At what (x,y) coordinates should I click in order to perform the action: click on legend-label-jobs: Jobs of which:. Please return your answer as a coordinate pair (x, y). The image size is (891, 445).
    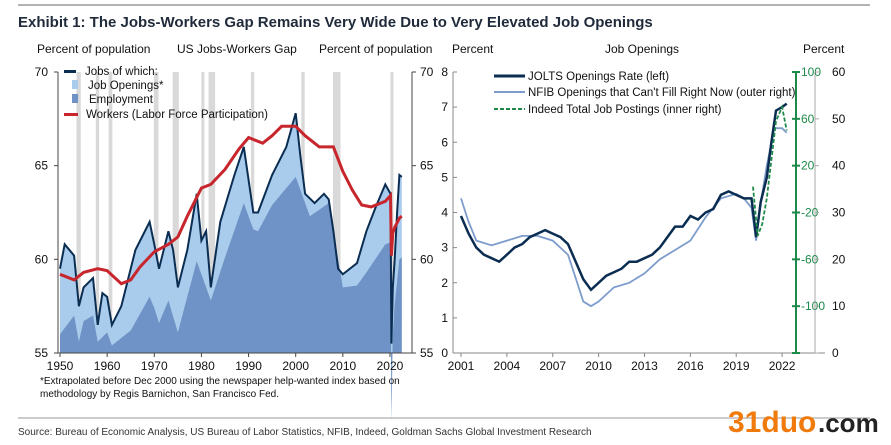
    Looking at the image, I should click on (121, 72).